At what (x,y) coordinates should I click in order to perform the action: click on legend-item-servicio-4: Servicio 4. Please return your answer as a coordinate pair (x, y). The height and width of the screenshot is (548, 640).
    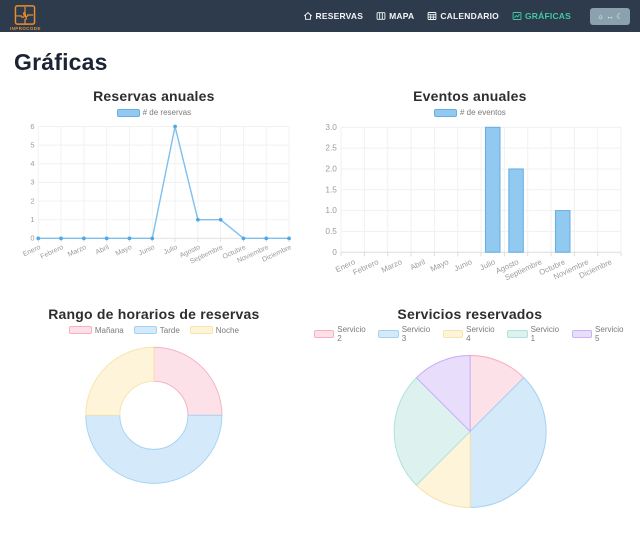
    Looking at the image, I should click on (469, 333).